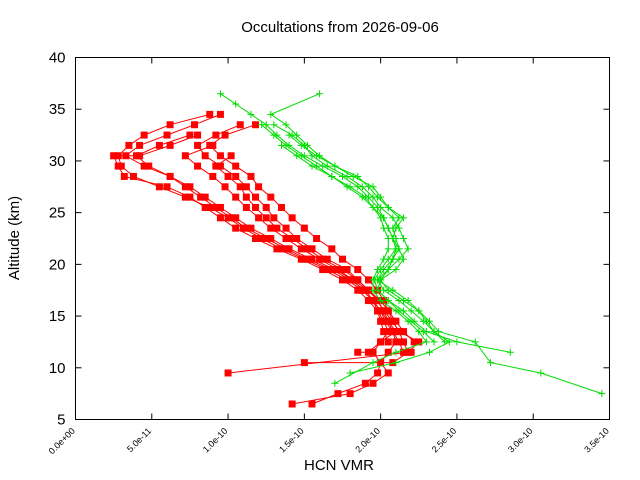  What do you see at coordinates (367, 440) in the screenshot?
I see `x-tick-label: 2.0e-10` at bounding box center [367, 440].